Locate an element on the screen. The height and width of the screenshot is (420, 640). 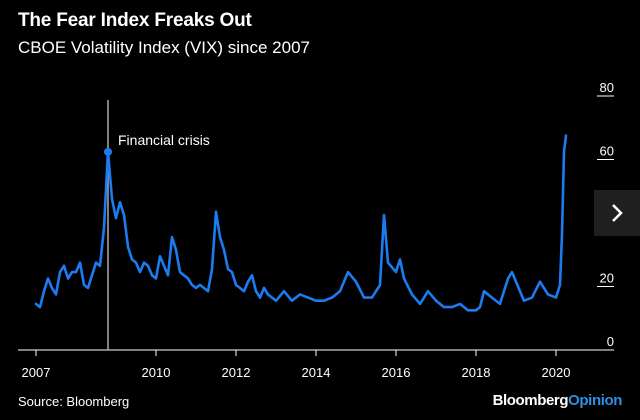
x-tick-label: 2014 is located at coordinates (316, 372).